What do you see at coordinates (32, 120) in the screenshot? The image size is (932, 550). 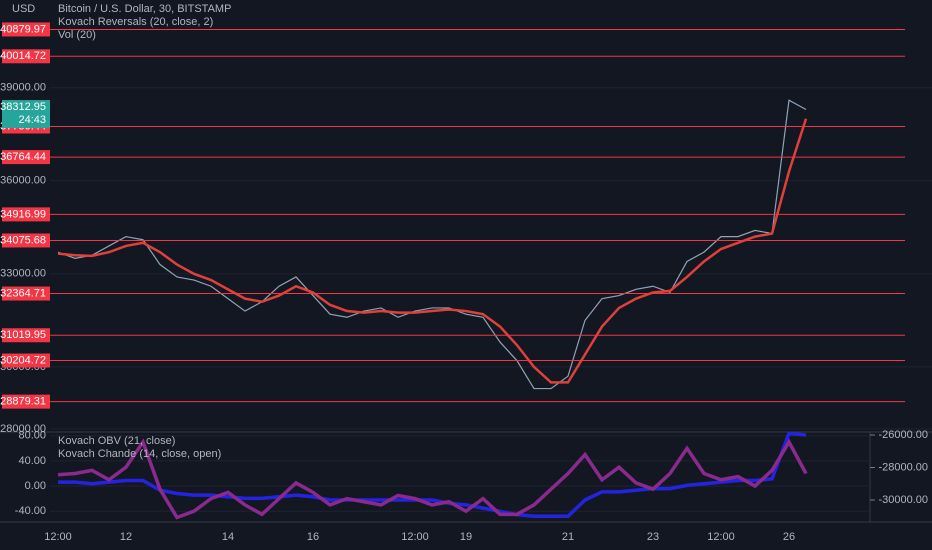 I see `countdown: 24:43` at bounding box center [32, 120].